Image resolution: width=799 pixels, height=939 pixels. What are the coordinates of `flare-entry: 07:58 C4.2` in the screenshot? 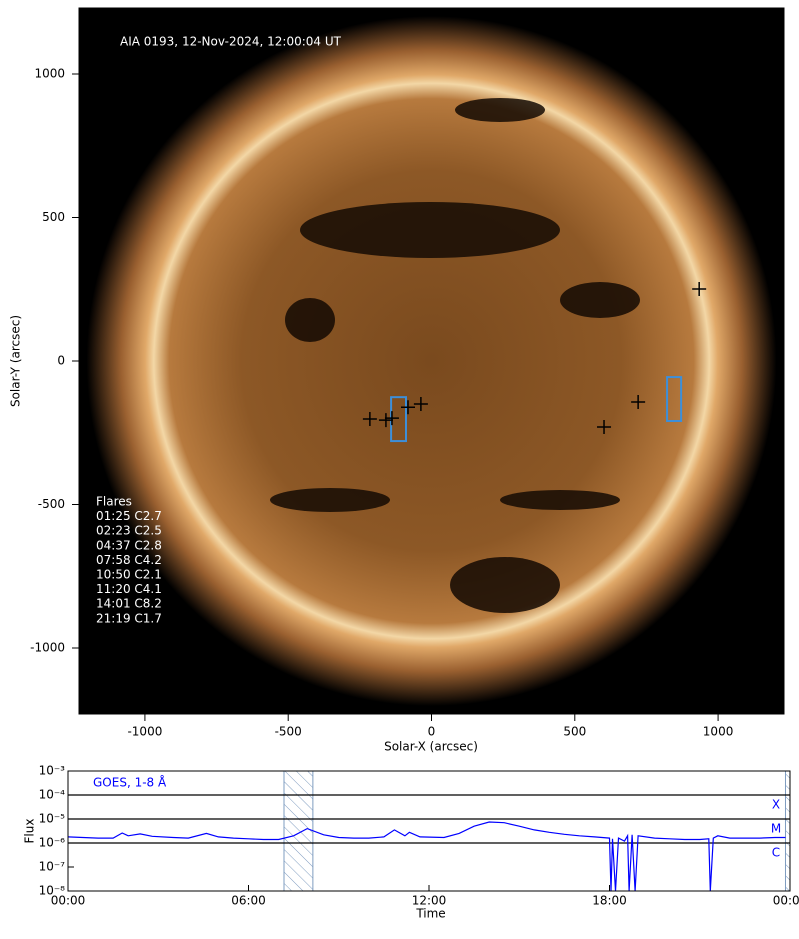 It's located at (129, 560).